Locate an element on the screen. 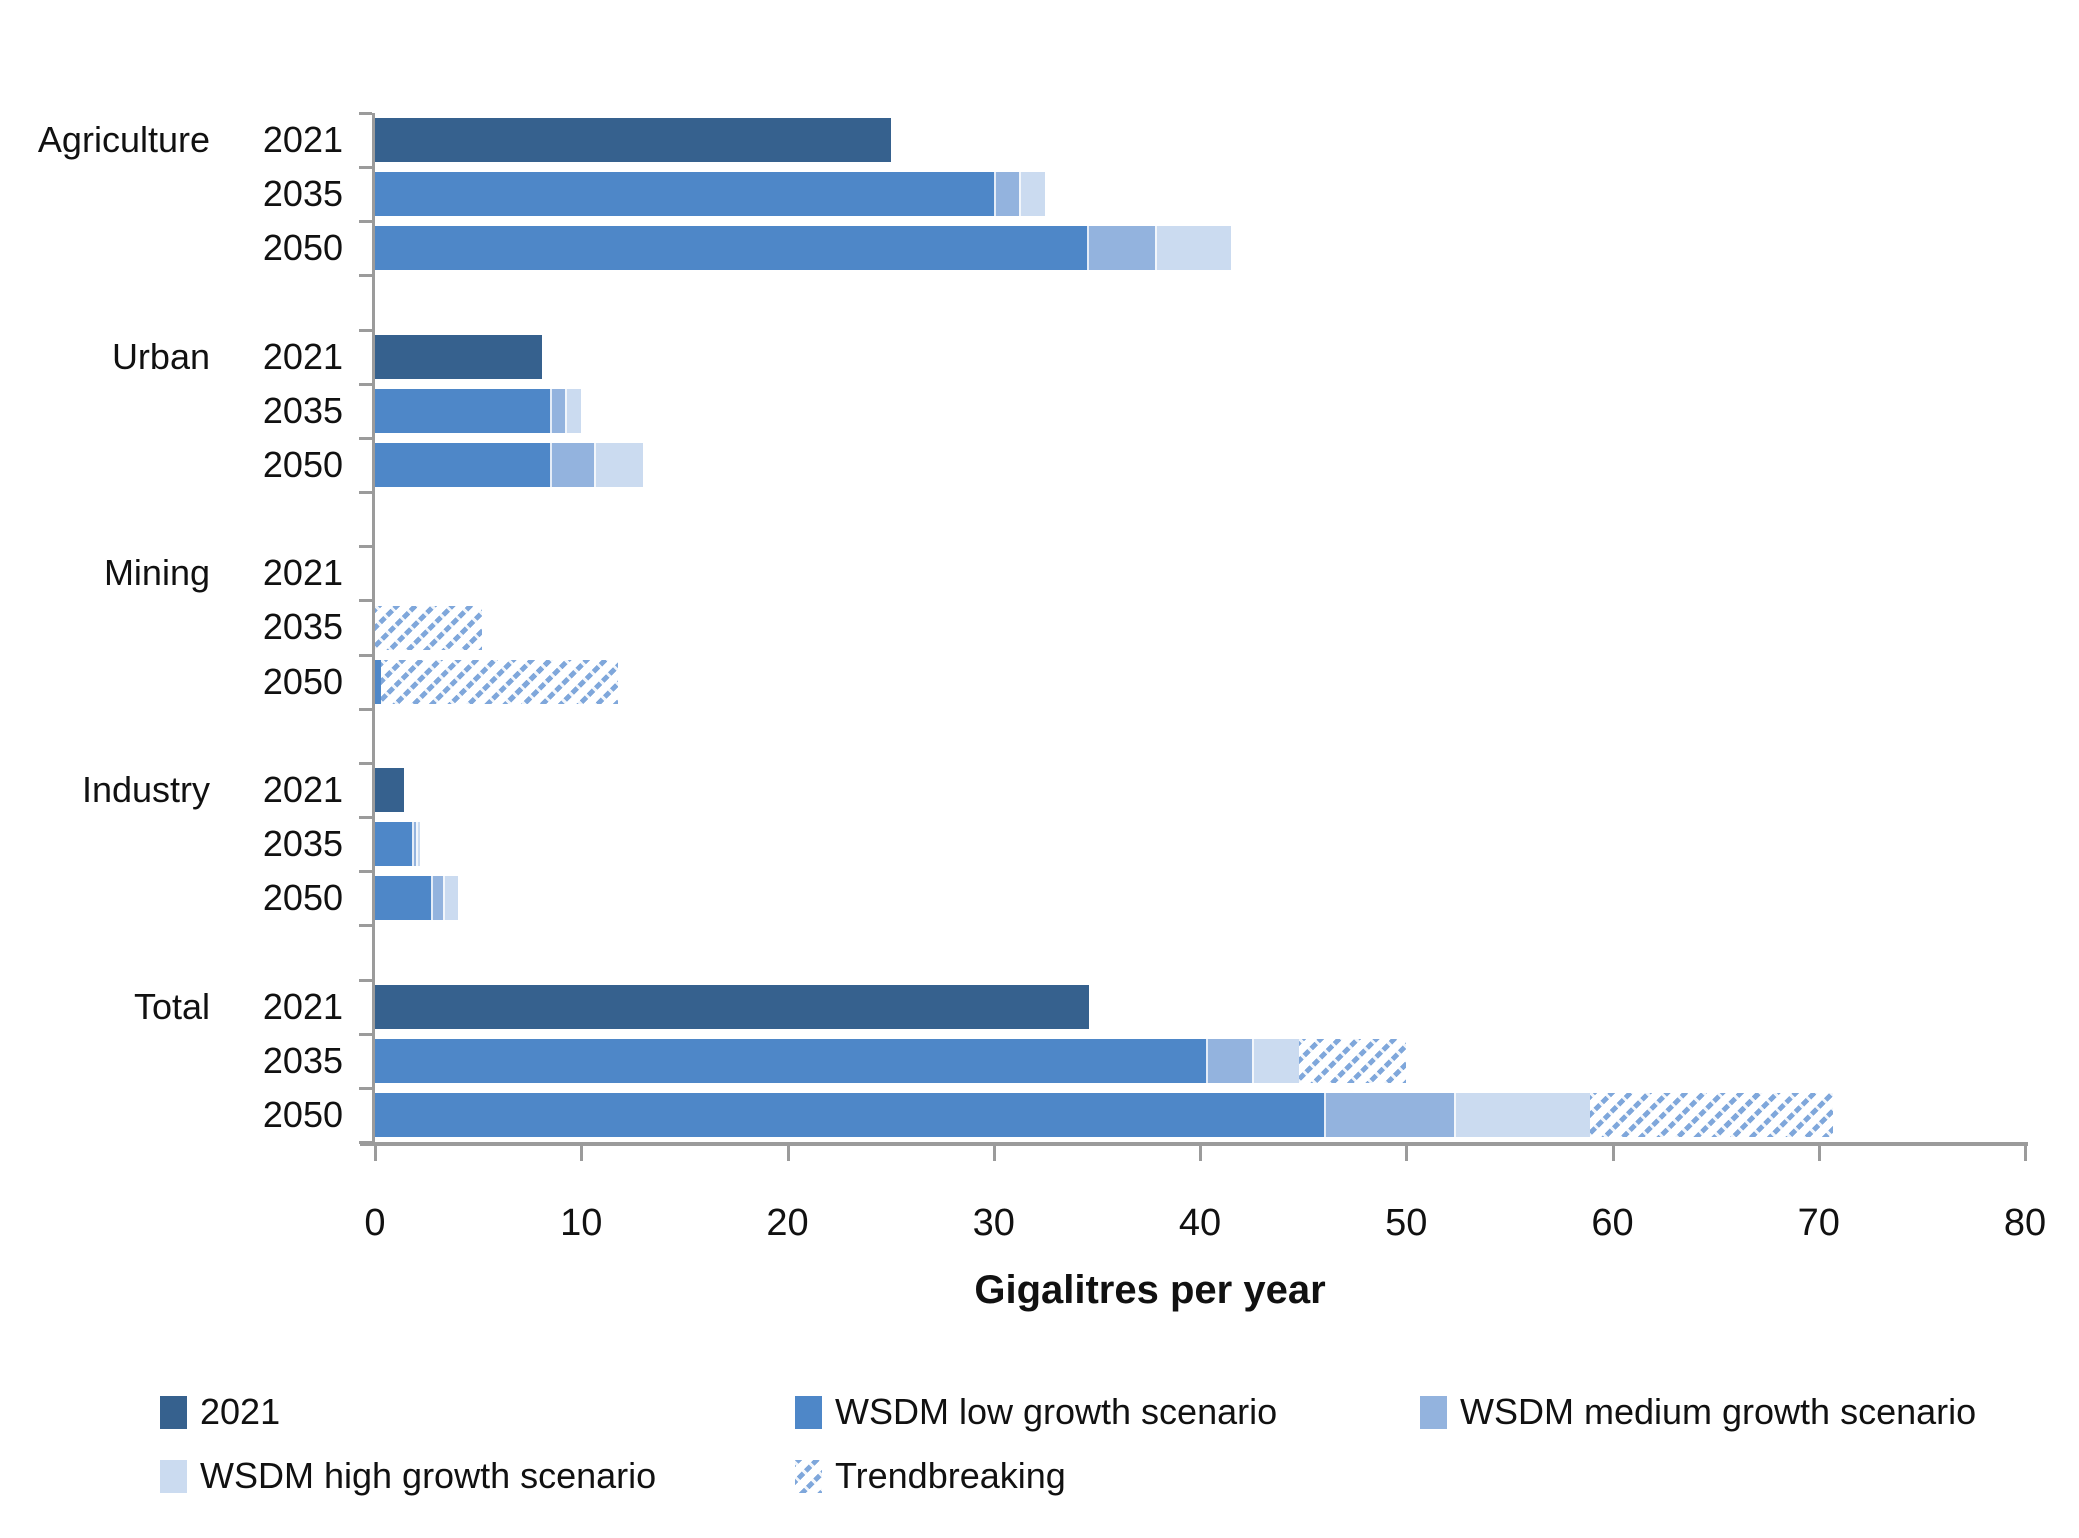 Image resolution: width=2079 pixels, height=1538 pixels. x-tick-label: 40 is located at coordinates (1200, 1223).